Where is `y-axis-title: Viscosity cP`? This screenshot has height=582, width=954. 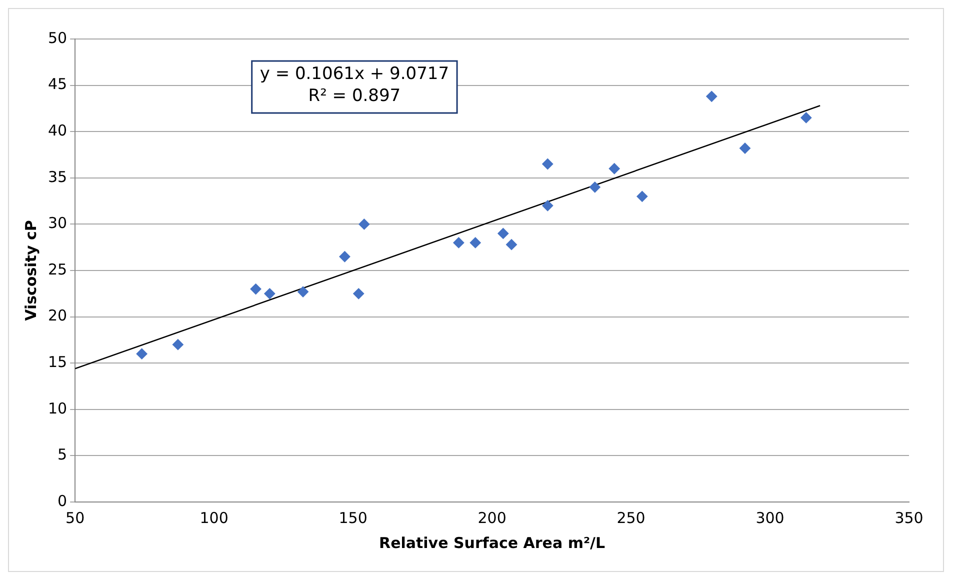 y-axis-title: Viscosity cP is located at coordinates (31, 270).